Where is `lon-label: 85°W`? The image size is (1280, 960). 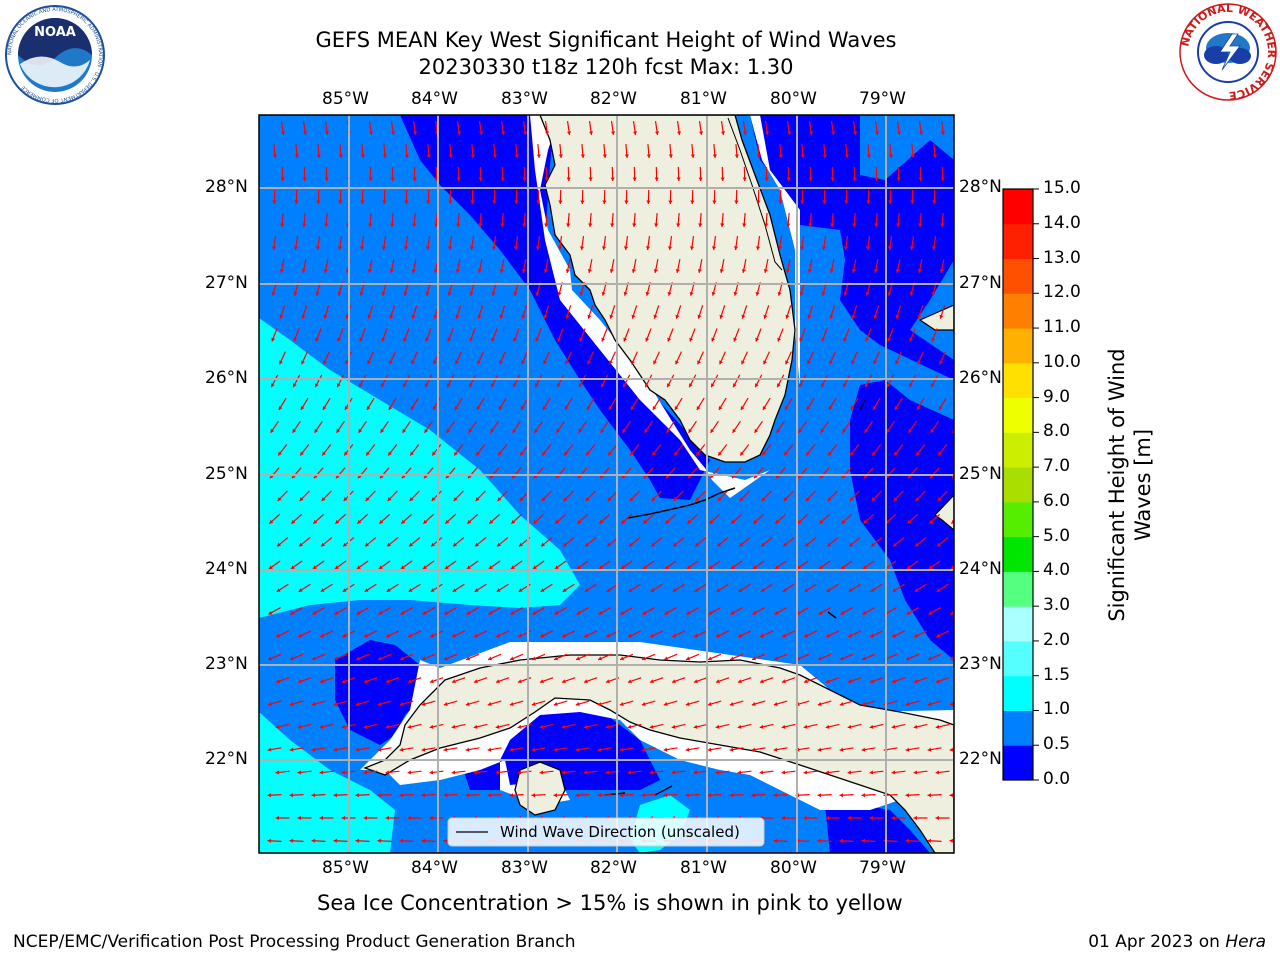
lon-label: 85°W is located at coordinates (345, 99).